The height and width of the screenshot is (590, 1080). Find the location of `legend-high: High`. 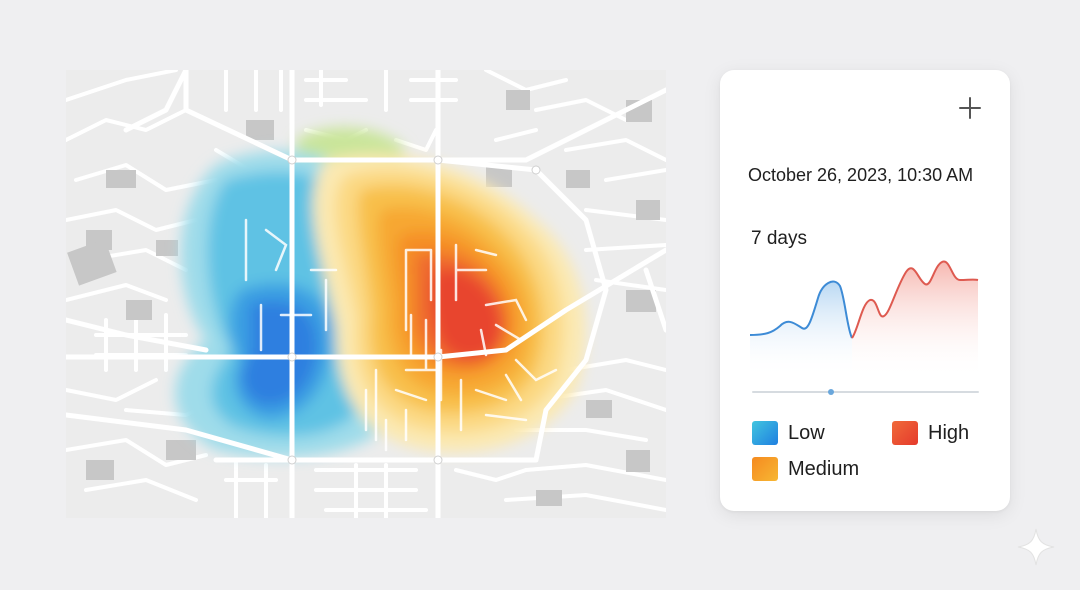

legend-high: High is located at coordinates (930, 433).